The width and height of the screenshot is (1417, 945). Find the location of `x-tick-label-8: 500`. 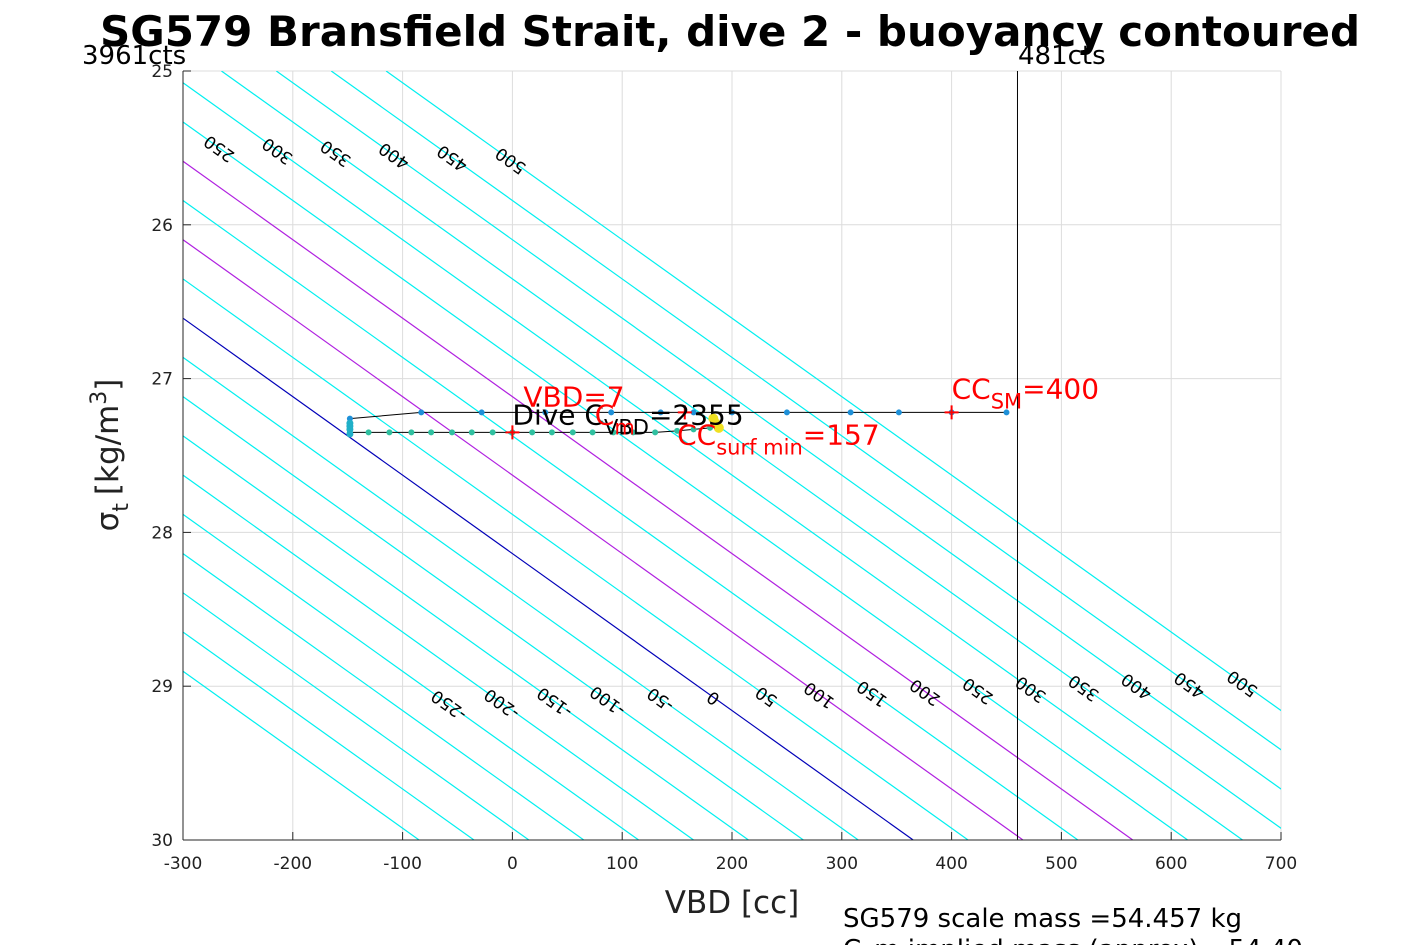

x-tick-label-8: 500 is located at coordinates (1061, 864).